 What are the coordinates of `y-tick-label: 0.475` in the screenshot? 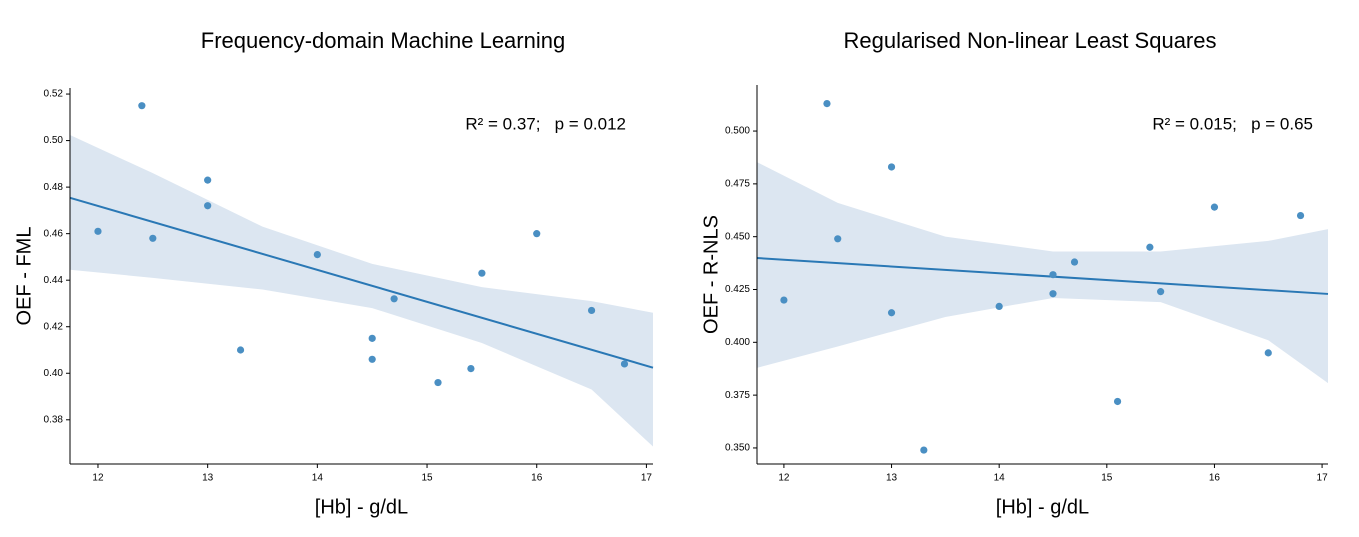 It's located at (737, 184).